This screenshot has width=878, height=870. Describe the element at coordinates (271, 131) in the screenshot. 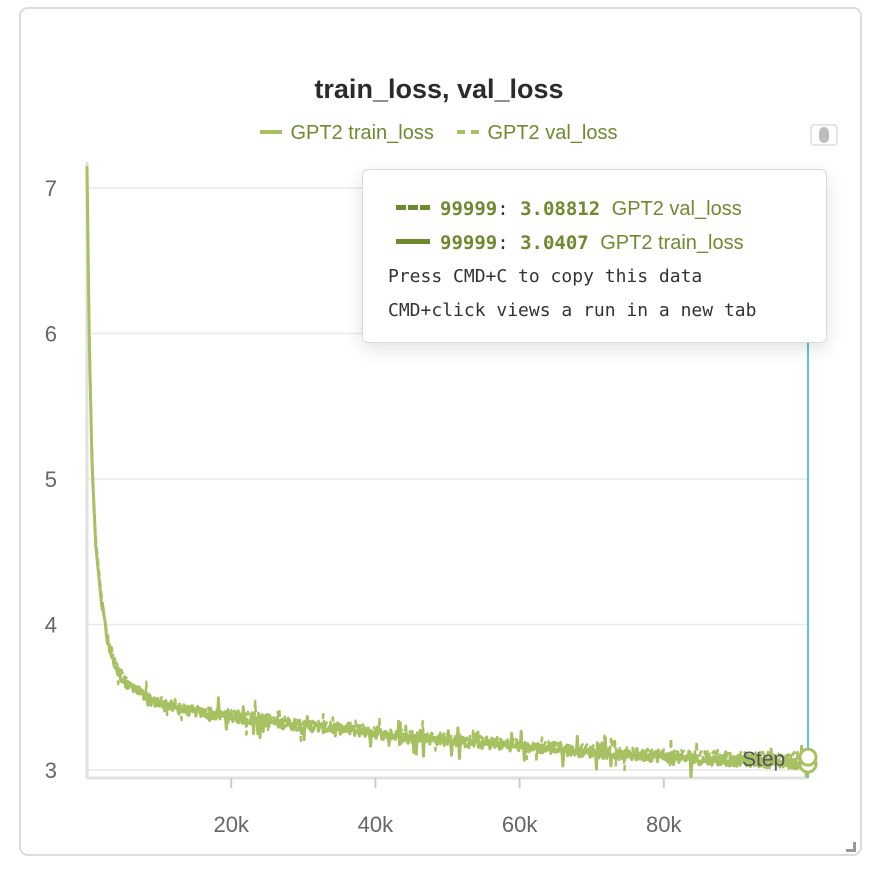

I see `legend-swatch-solid` at that location.